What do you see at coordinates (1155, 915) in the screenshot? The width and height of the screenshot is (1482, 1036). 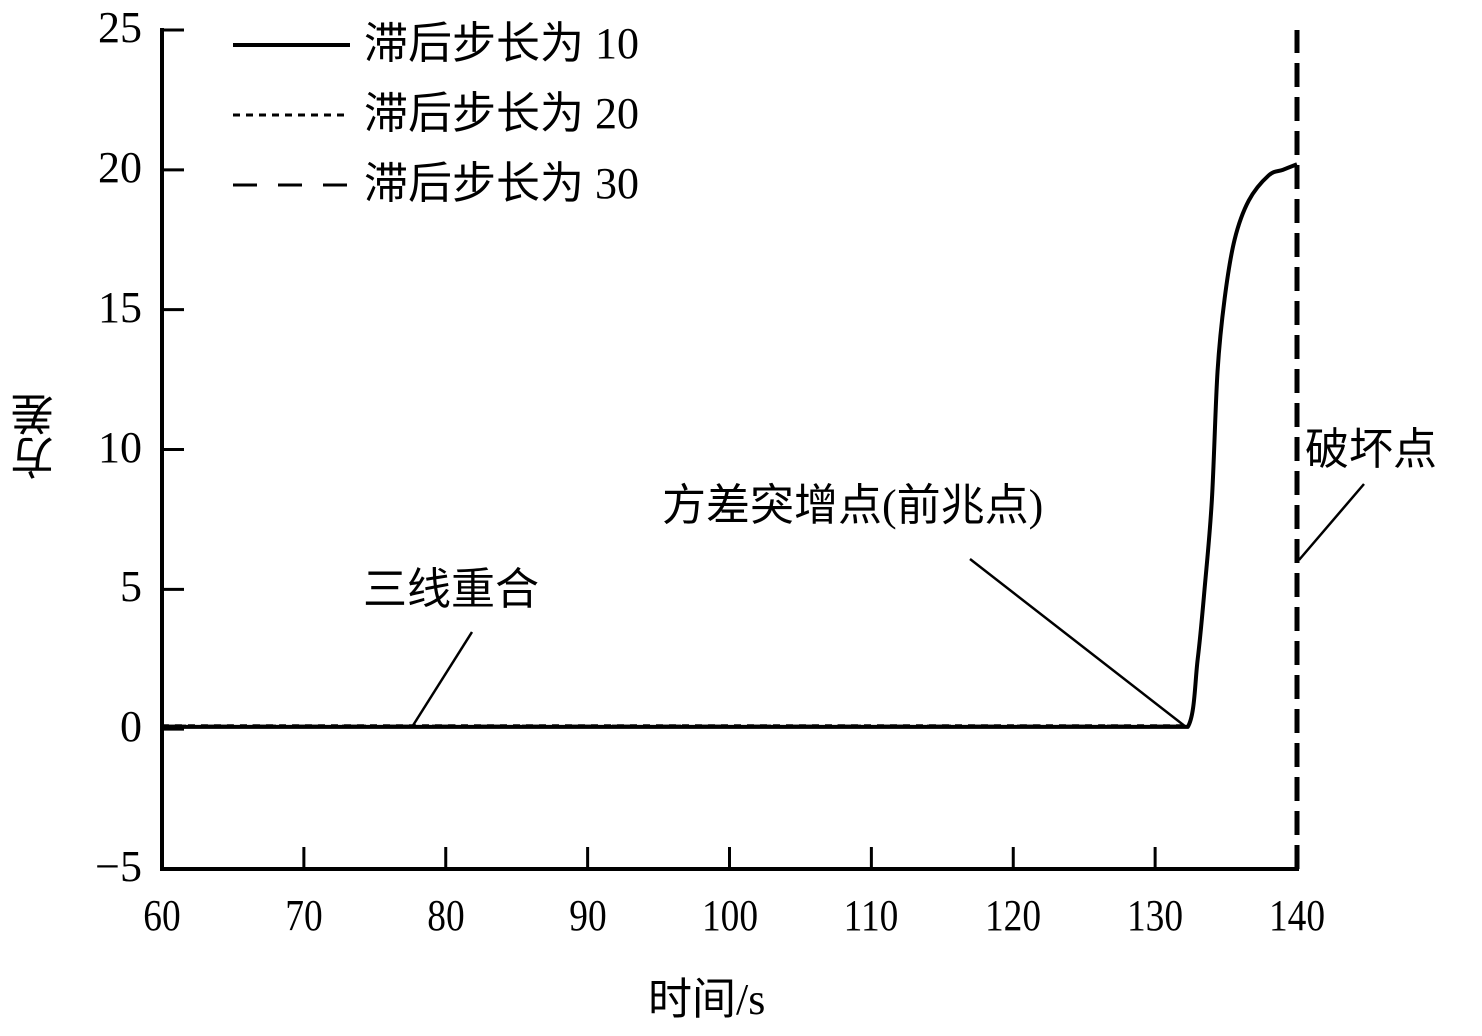 I see `x-tick-label: 130` at bounding box center [1155, 915].